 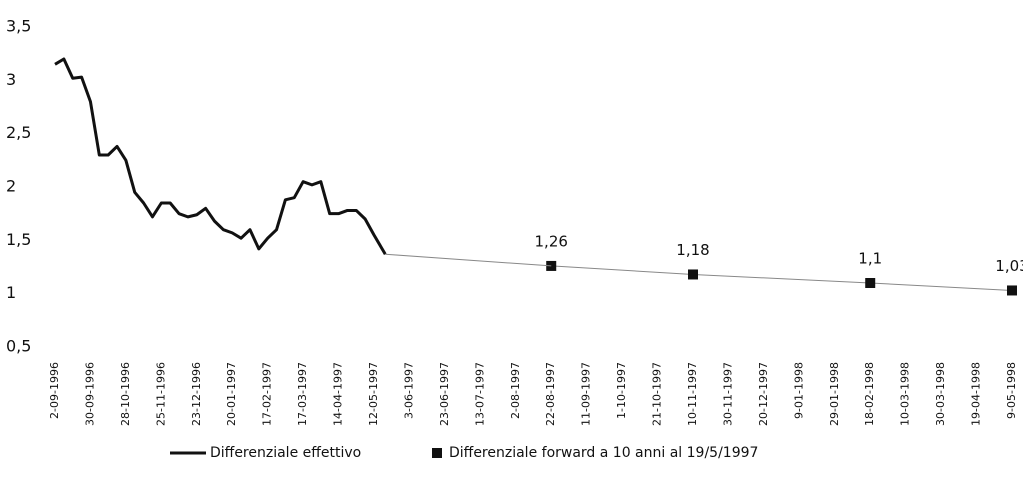 What do you see at coordinates (11, 186) in the screenshot?
I see `y-tick-label: 2` at bounding box center [11, 186].